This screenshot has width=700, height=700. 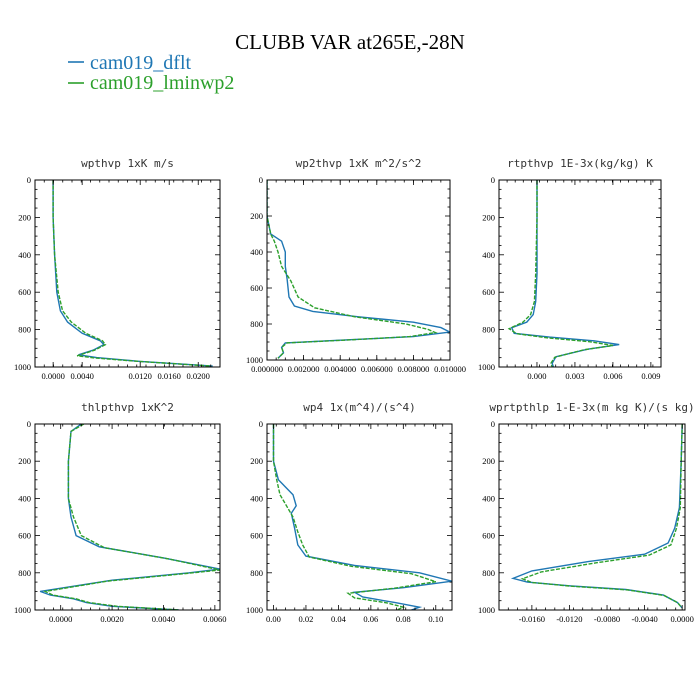 I want to click on x-tick-label: 0.003, so click(x=574, y=376).